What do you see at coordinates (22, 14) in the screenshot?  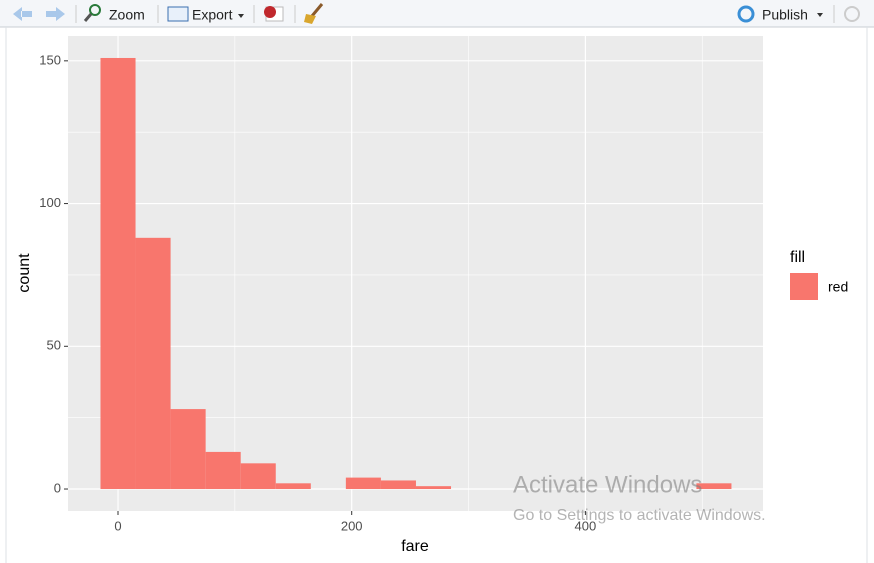 I see `back-button` at bounding box center [22, 14].